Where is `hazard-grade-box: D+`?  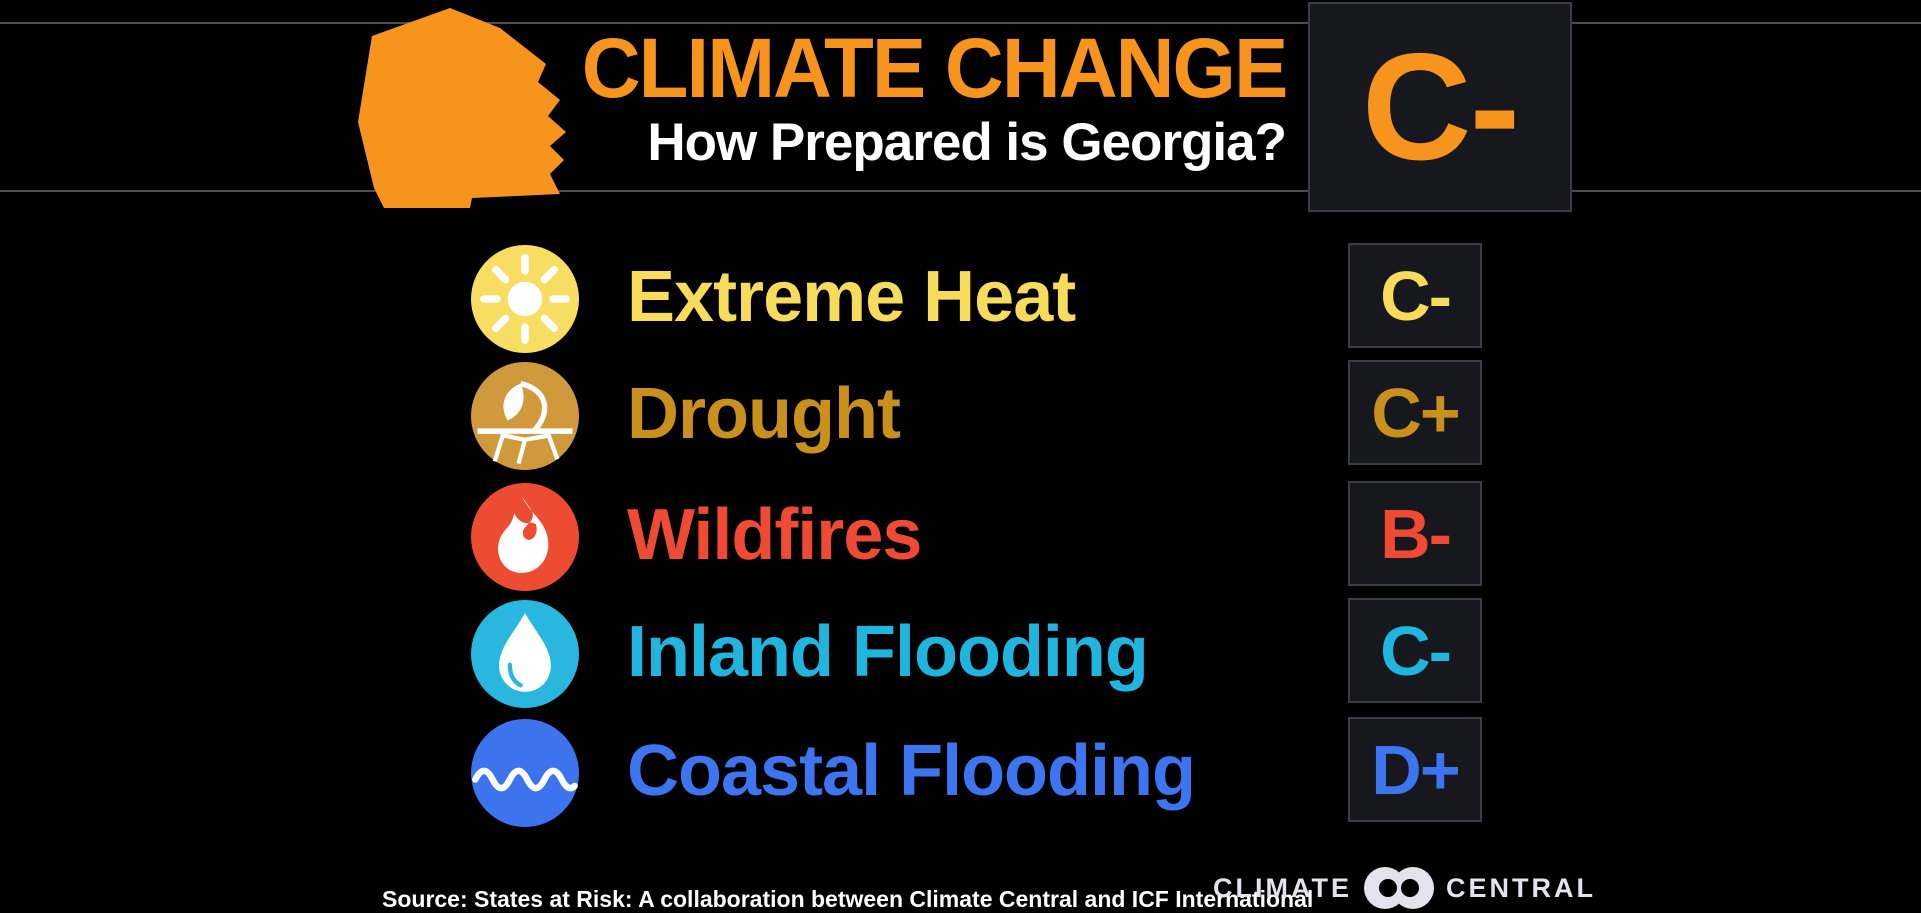
hazard-grade-box: D+ is located at coordinates (1415, 769).